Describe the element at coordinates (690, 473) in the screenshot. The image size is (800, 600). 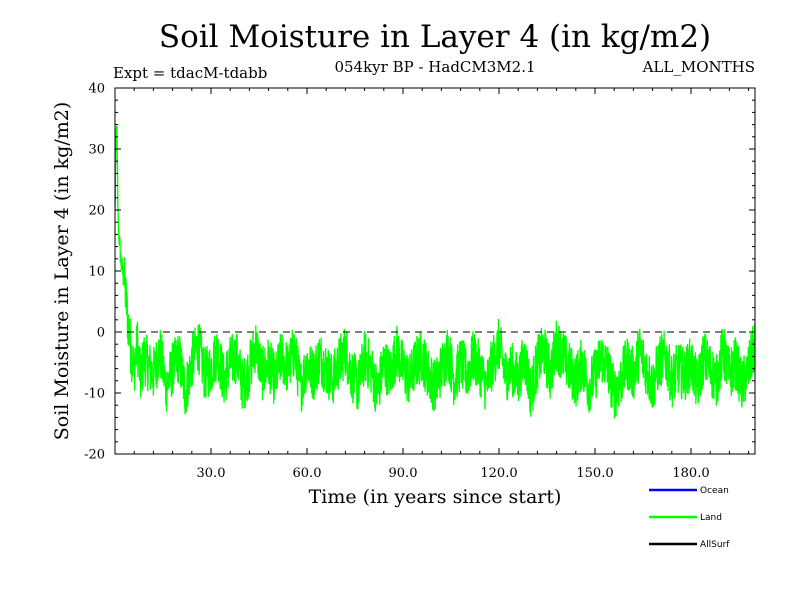
I see `x-tick-label: 180.0` at that location.